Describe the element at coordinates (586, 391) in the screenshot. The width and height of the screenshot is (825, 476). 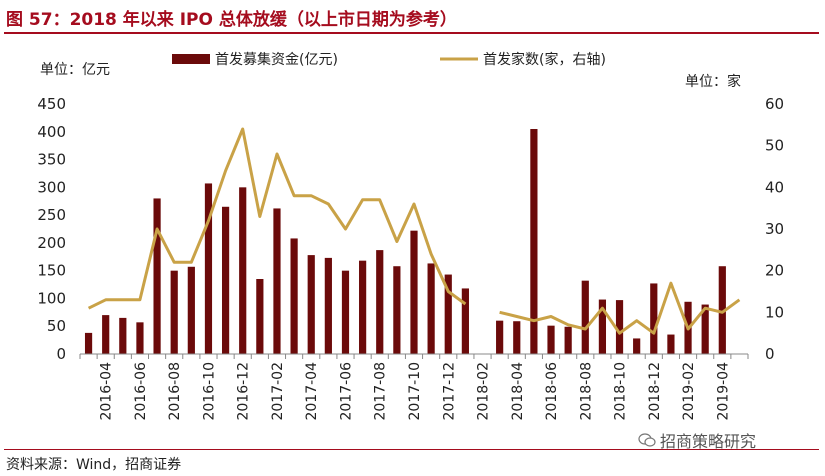
I see `x-tick-label: 2018-08` at that location.